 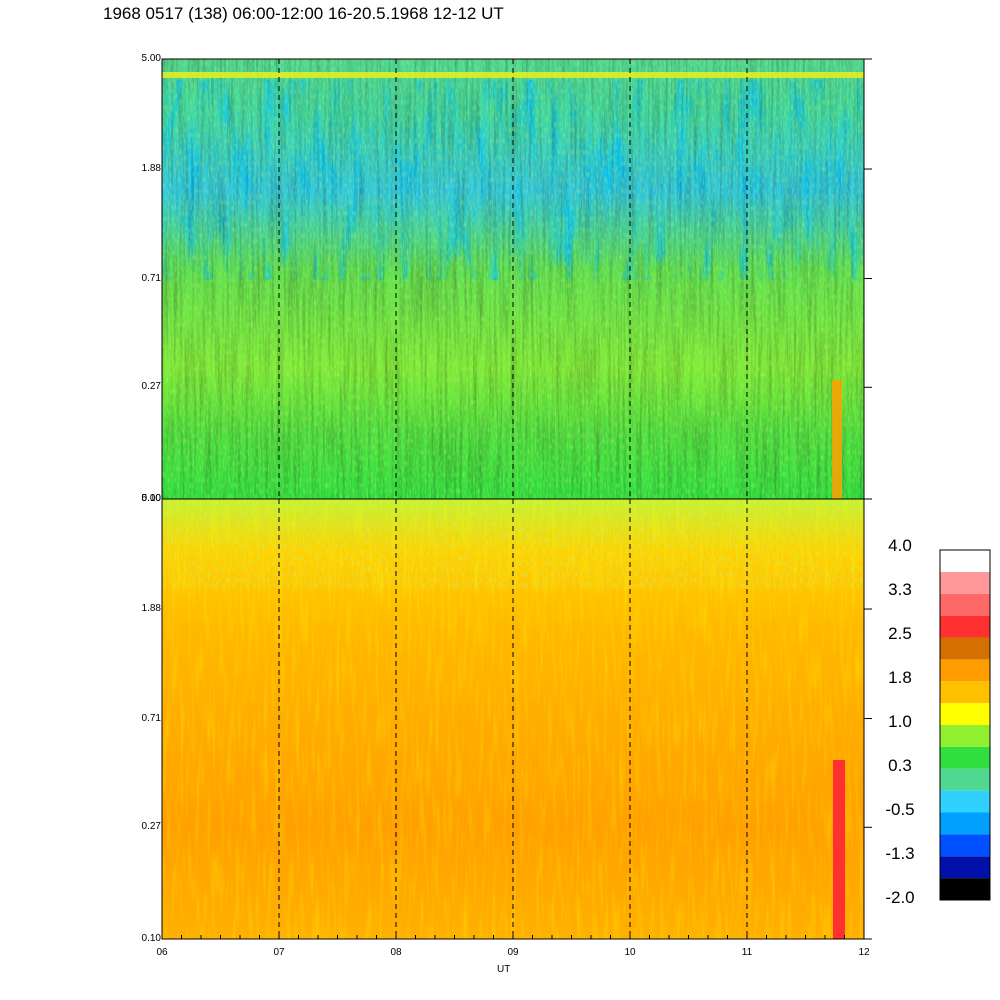 What do you see at coordinates (900, 589) in the screenshot?
I see `colorbar-label: 3.3` at bounding box center [900, 589].